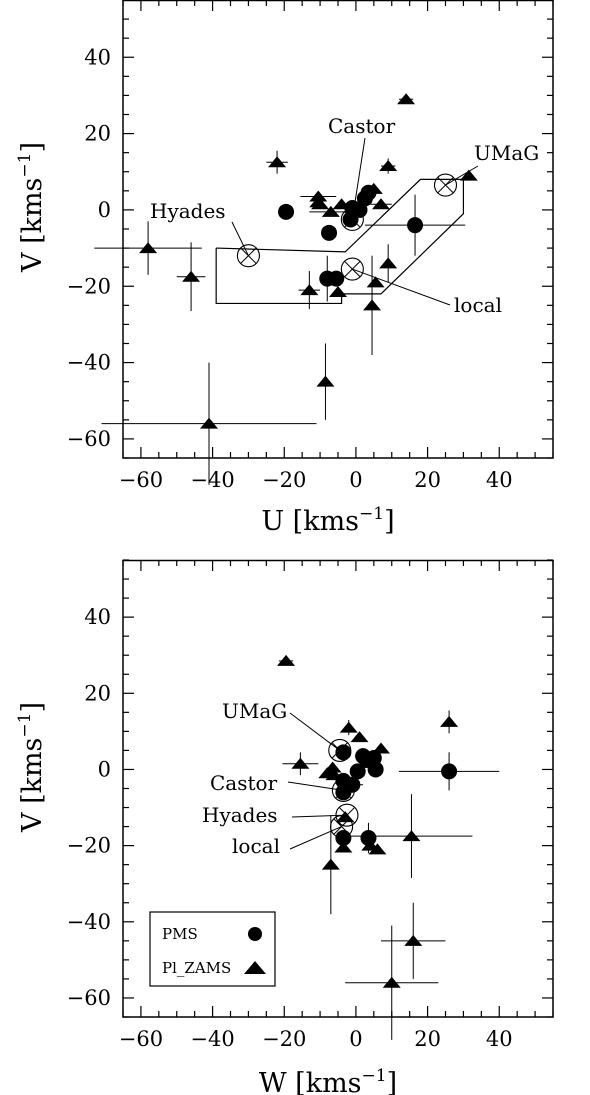  What do you see at coordinates (244, 783) in the screenshot?
I see `annotation-castor: Castor` at bounding box center [244, 783].